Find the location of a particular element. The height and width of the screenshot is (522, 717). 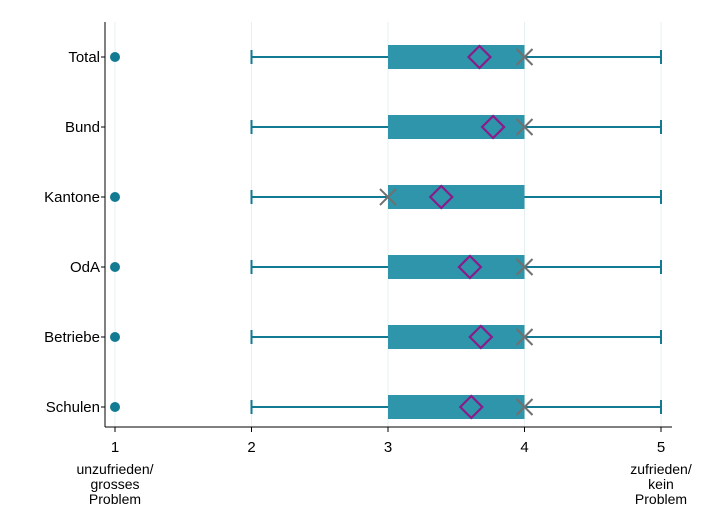

box-bund is located at coordinates (456, 127).